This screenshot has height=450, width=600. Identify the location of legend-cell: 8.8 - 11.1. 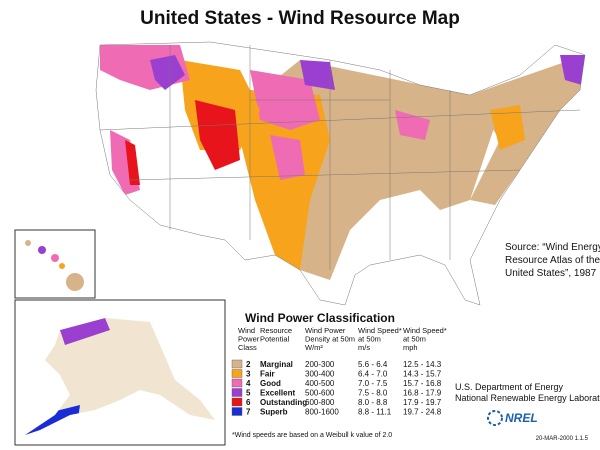
(375, 412).